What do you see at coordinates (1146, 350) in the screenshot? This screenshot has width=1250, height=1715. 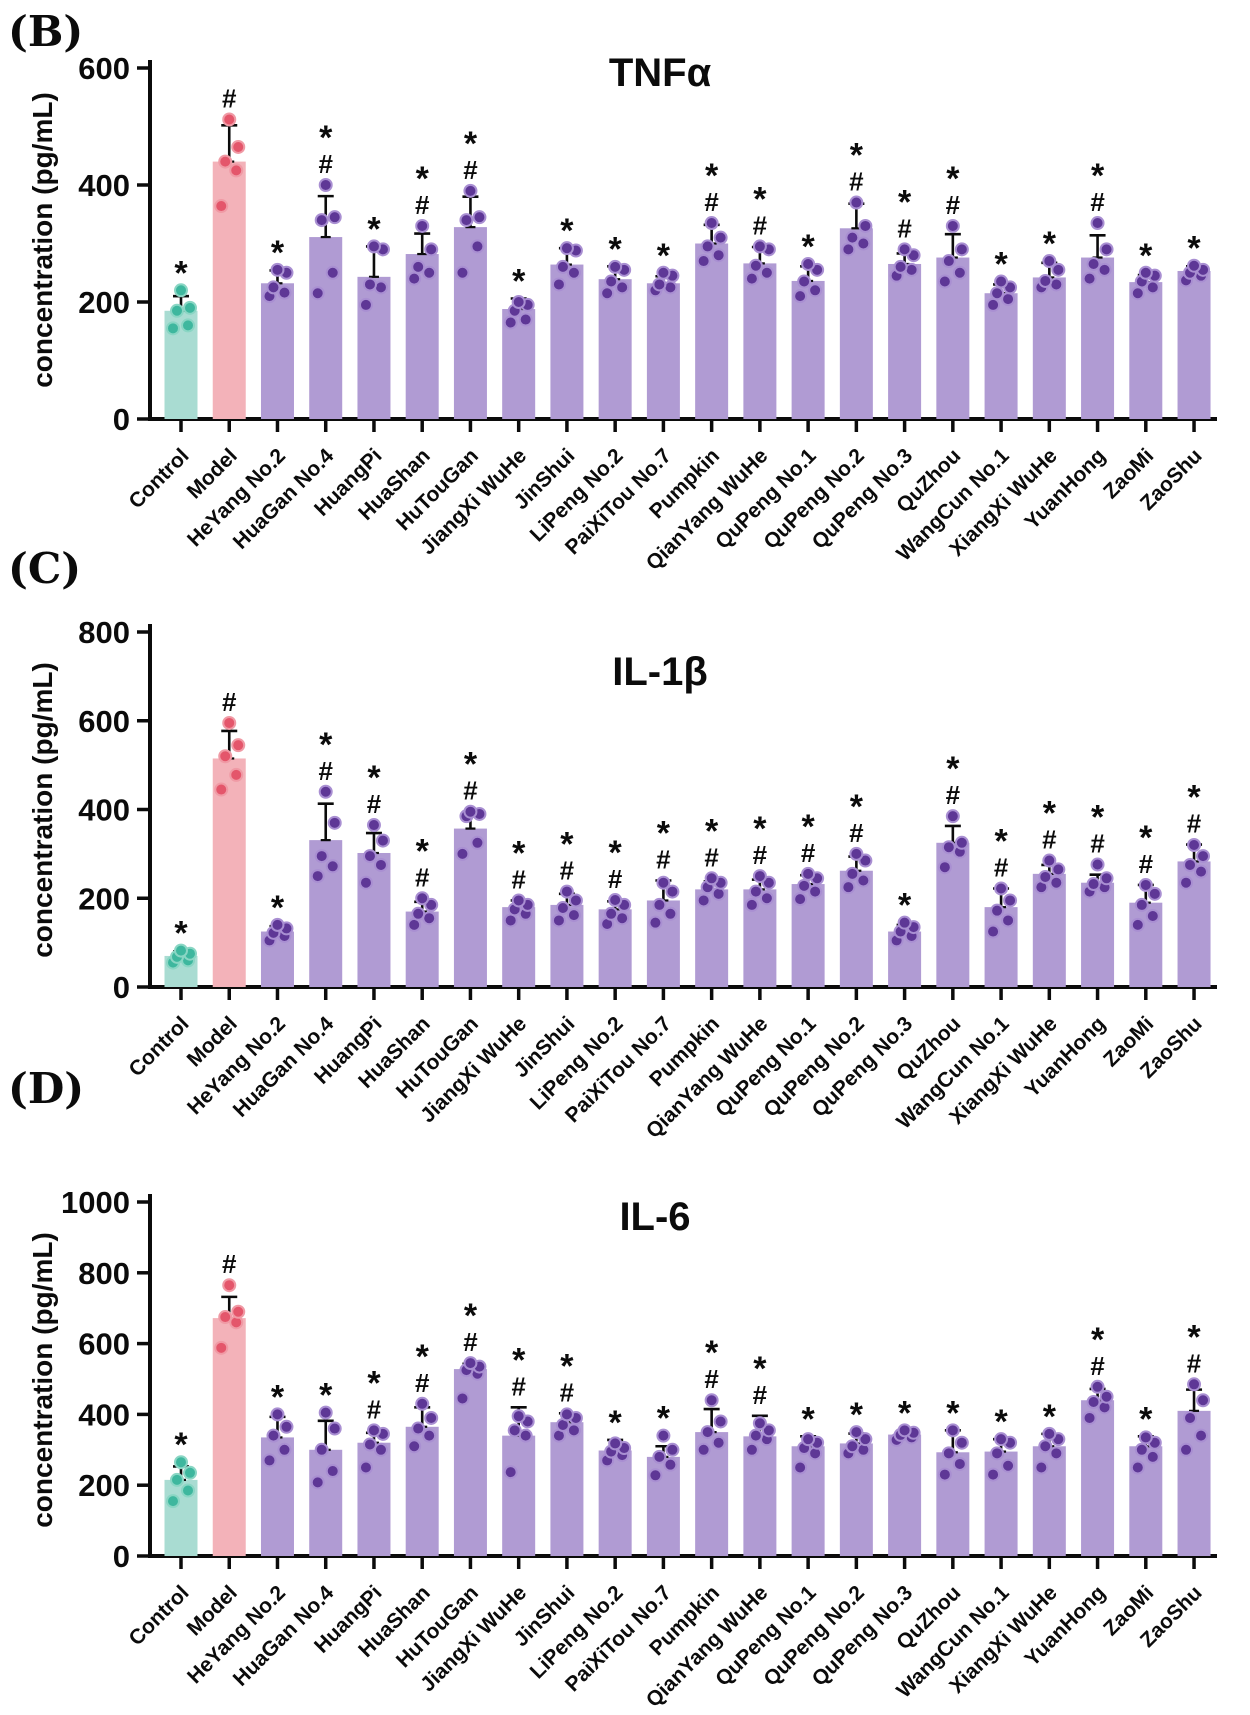 I see `bar-ZaoMi` at bounding box center [1146, 350].